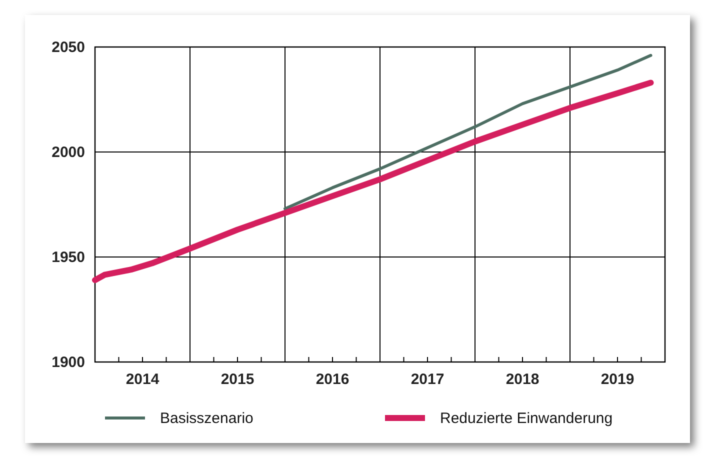 Image resolution: width=718 pixels, height=472 pixels. I want to click on y-tick-label: 1900, so click(68, 362).